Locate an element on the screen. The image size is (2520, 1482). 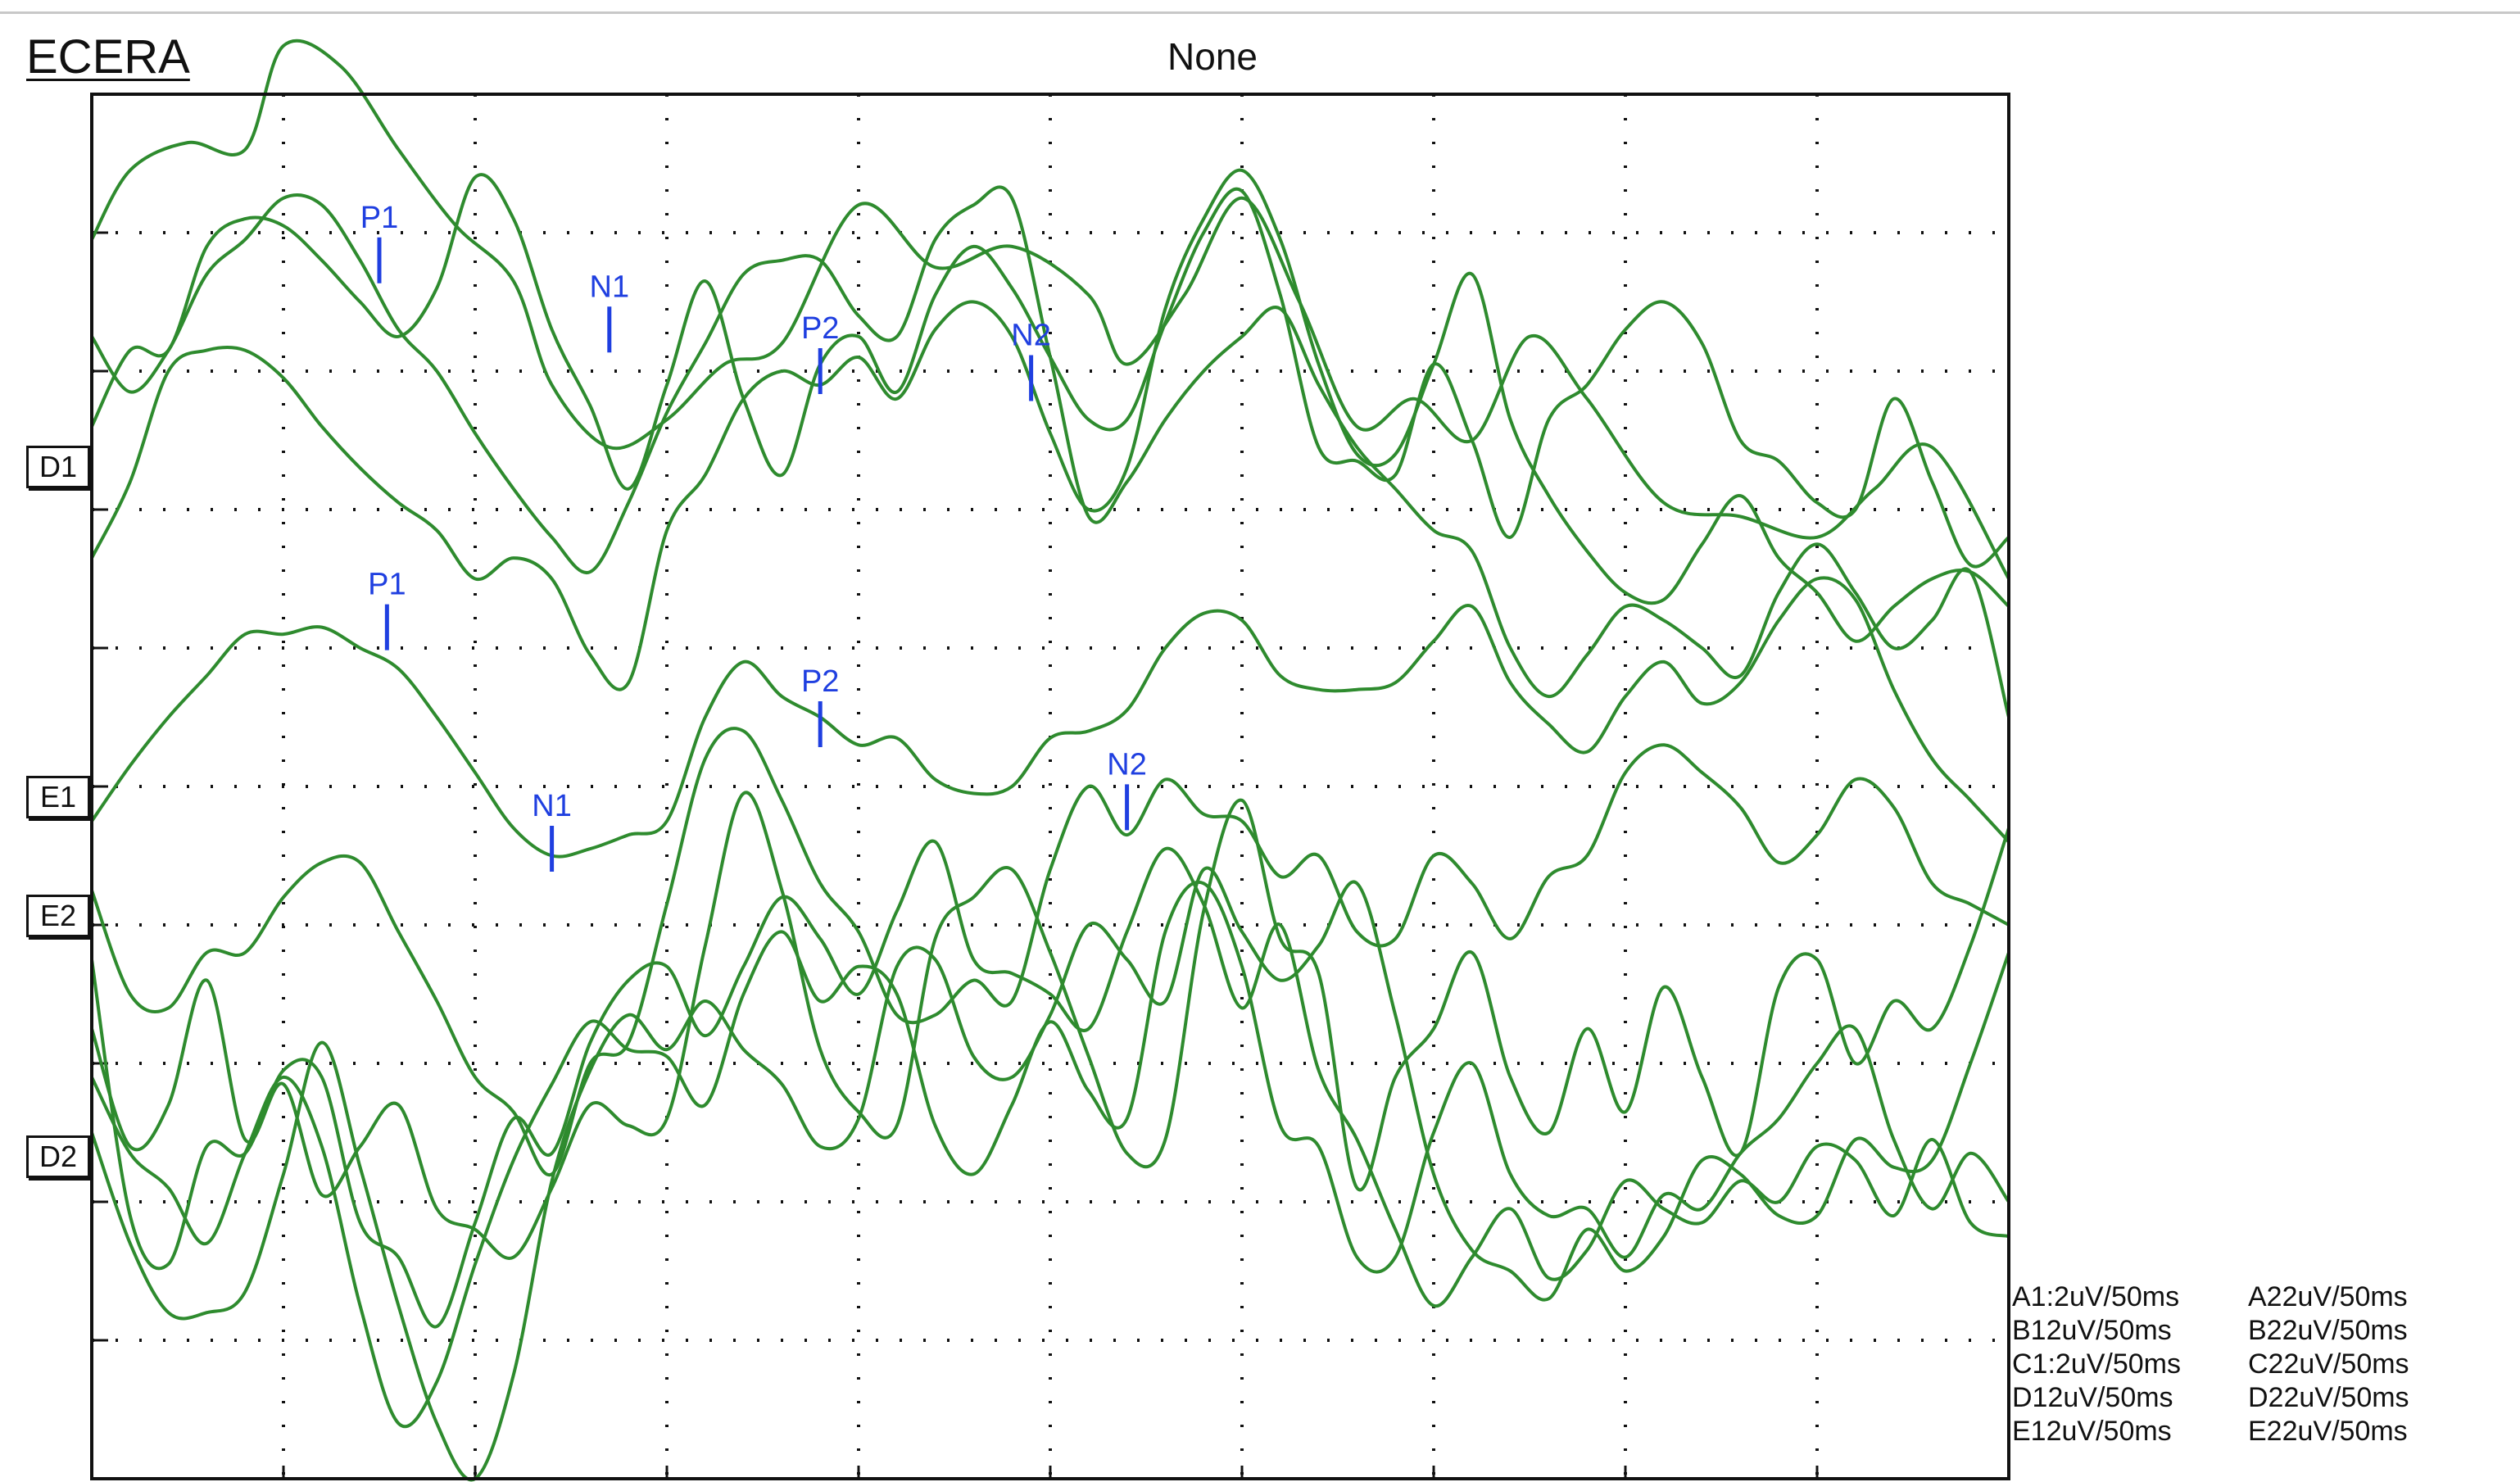
top-divider is located at coordinates (1260, 12).